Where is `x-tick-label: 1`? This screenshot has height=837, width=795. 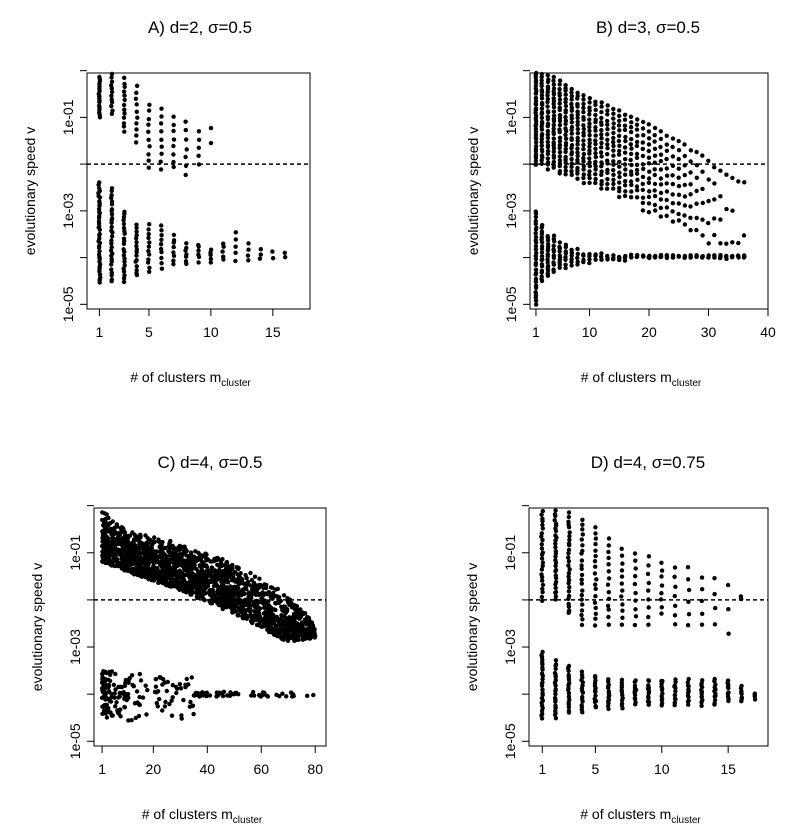
x-tick-label: 1 is located at coordinates (99, 332).